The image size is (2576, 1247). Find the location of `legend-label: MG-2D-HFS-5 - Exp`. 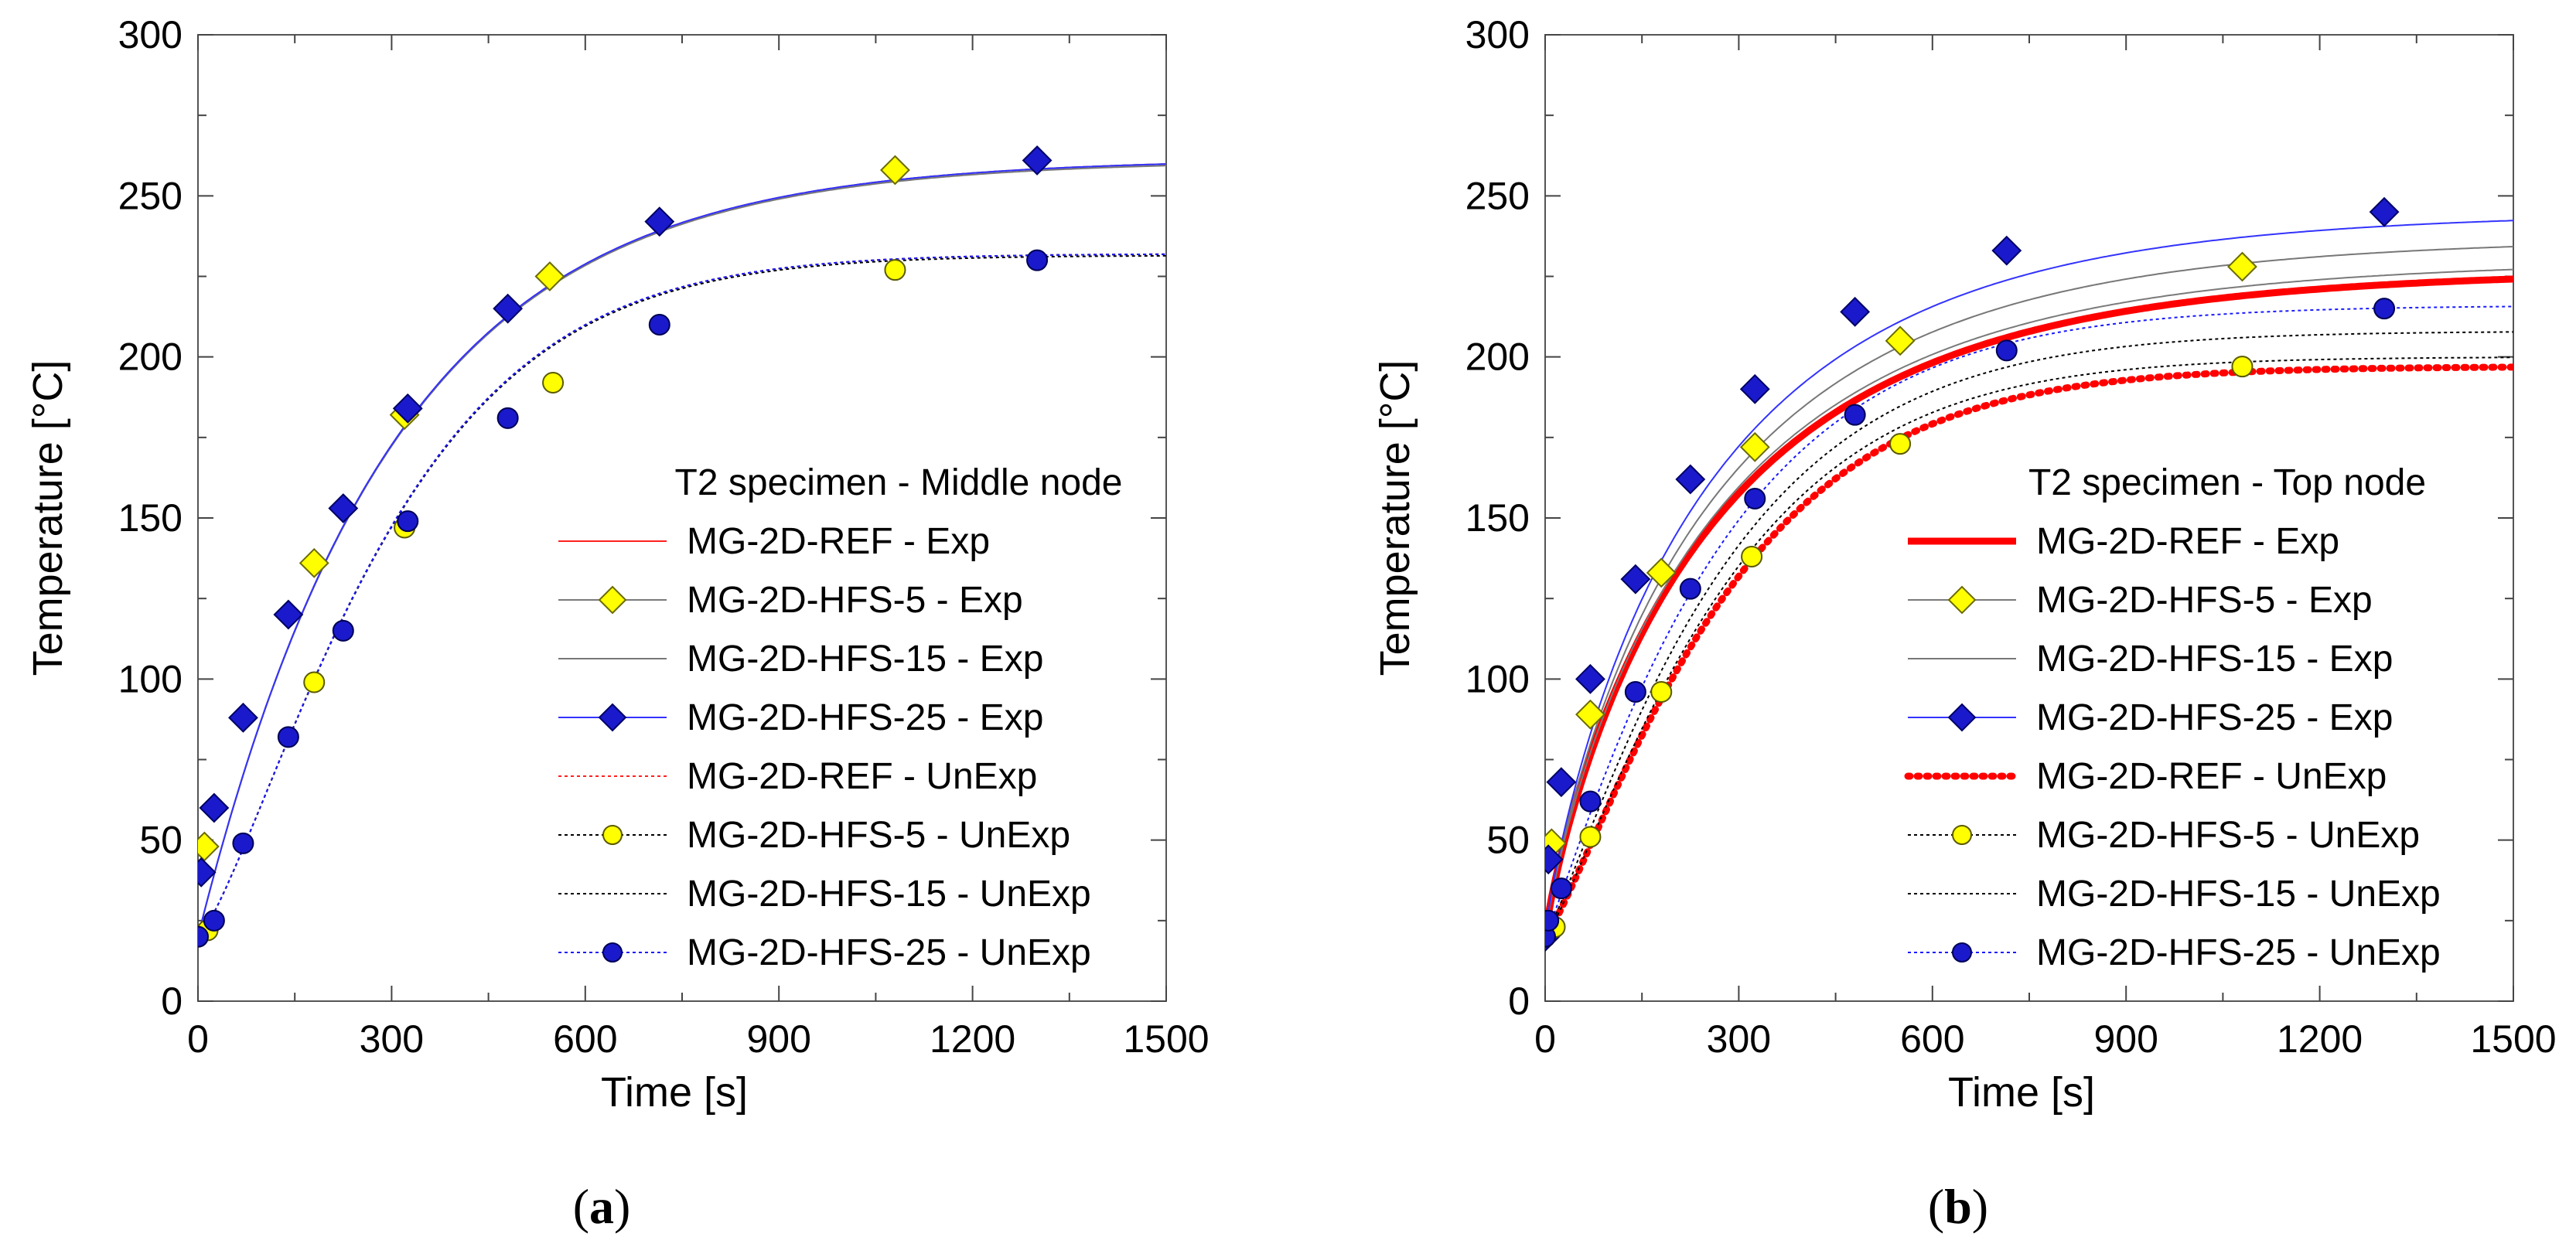

legend-label: MG-2D-HFS-5 - Exp is located at coordinates (2204, 600).